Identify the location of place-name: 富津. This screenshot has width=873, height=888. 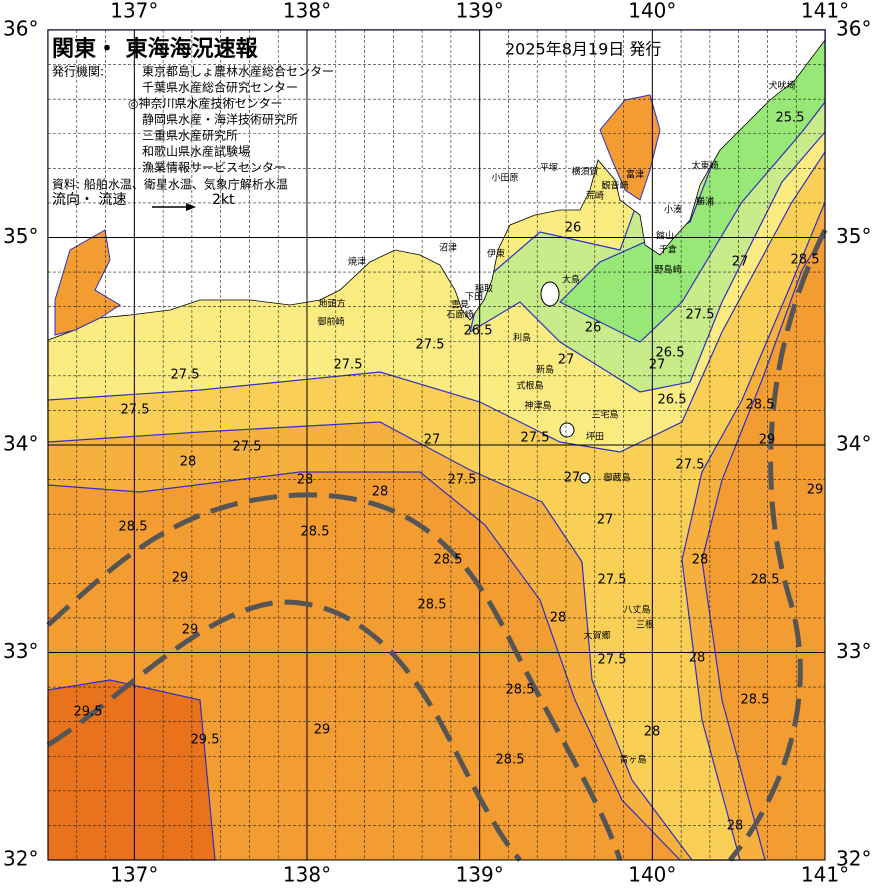
(635, 175).